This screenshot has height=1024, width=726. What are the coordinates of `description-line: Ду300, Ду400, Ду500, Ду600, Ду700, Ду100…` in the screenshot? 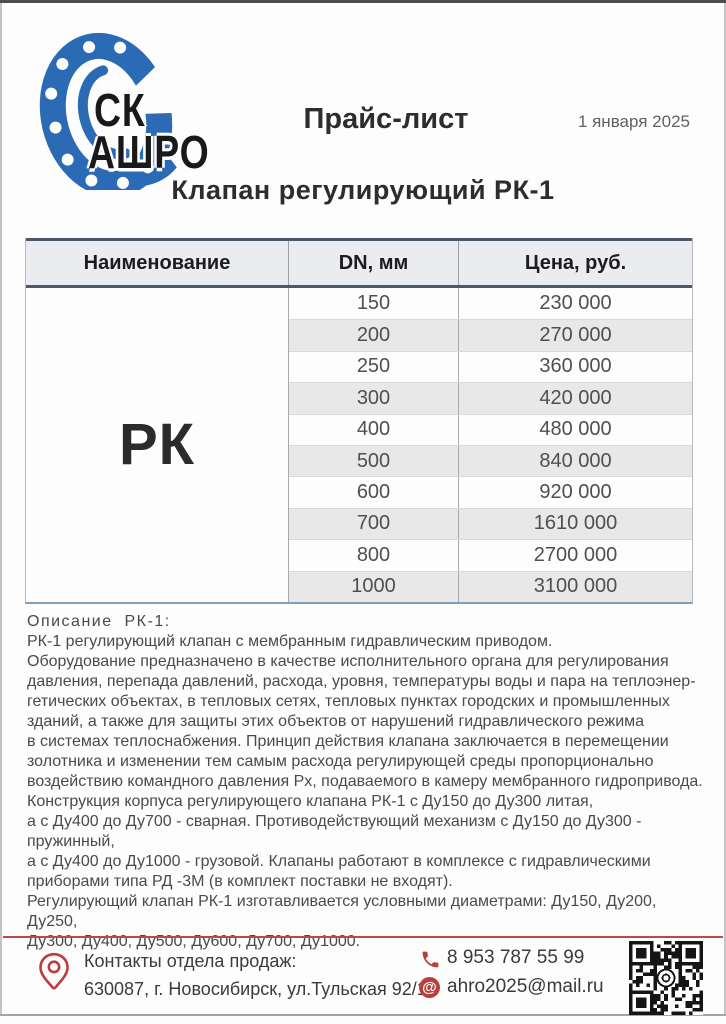 It's located at (194, 941).